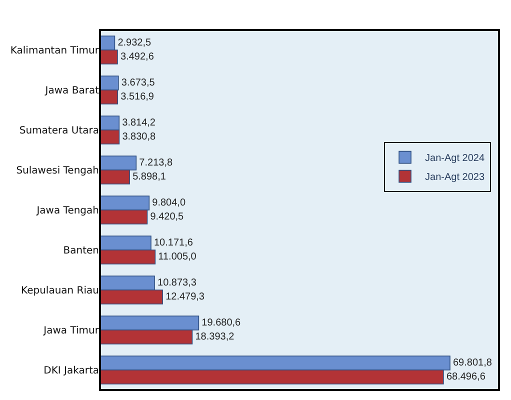  I want to click on data-label: 3.830,8, so click(139, 137).